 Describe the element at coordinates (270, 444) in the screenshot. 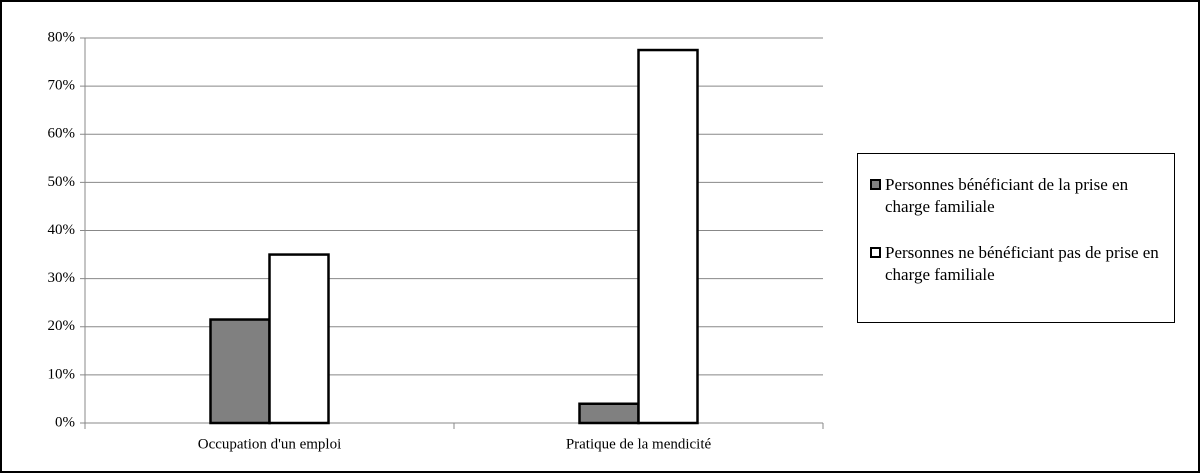

I see `x-tick-label: Occupation d'un emploi` at that location.